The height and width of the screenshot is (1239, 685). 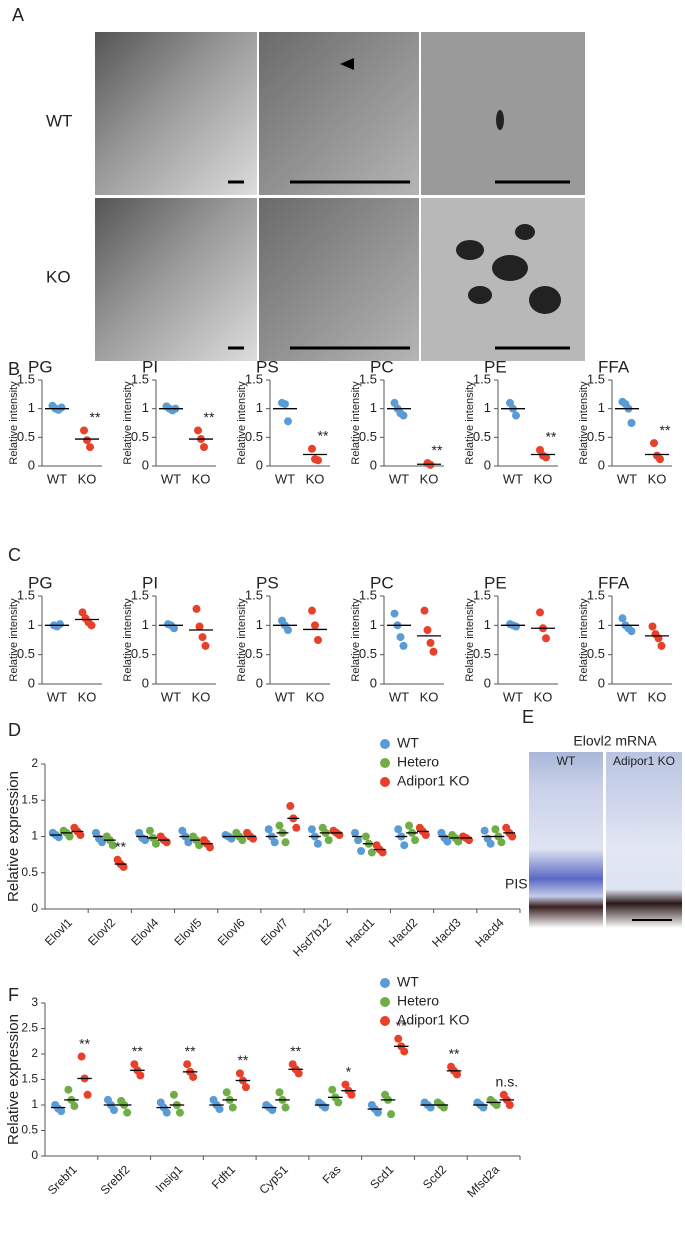 What do you see at coordinates (516, 884) in the screenshot?
I see `layer-label: PIS` at bounding box center [516, 884].